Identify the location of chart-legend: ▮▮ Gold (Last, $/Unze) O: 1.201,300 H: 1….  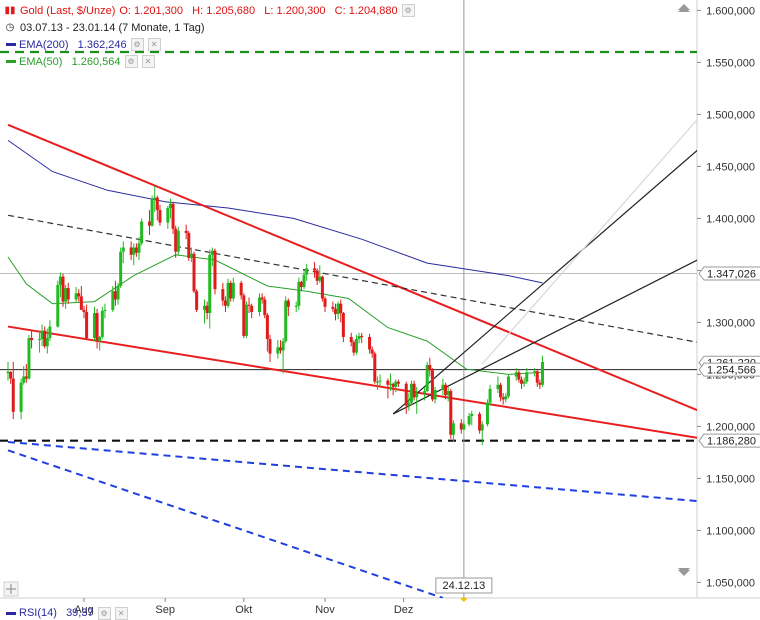
(209, 36).